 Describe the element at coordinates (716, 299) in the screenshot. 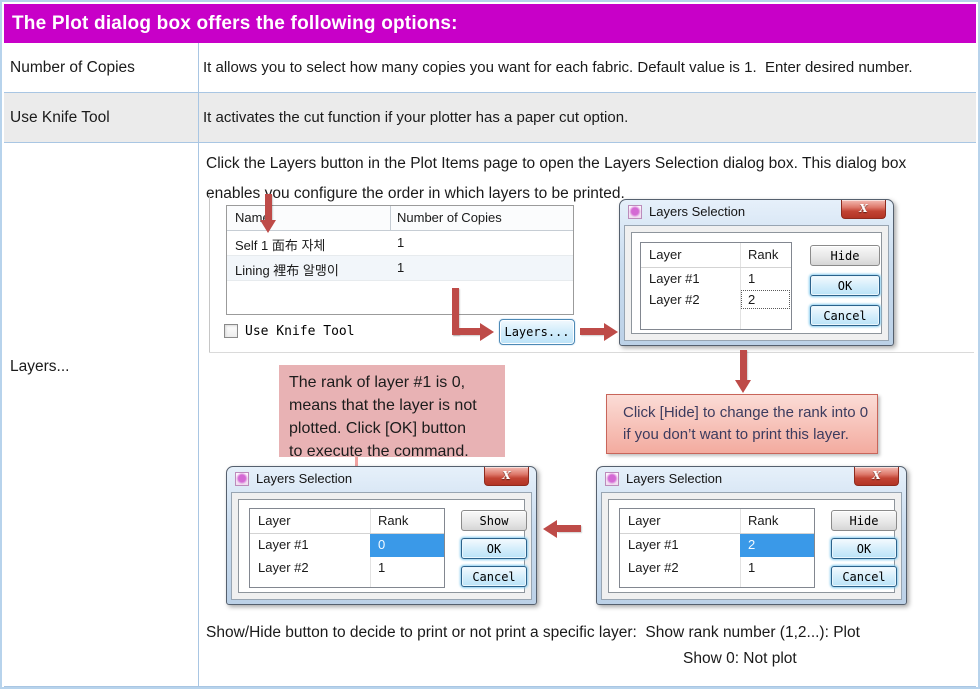

I see `table-row: Layer #2 2` at that location.